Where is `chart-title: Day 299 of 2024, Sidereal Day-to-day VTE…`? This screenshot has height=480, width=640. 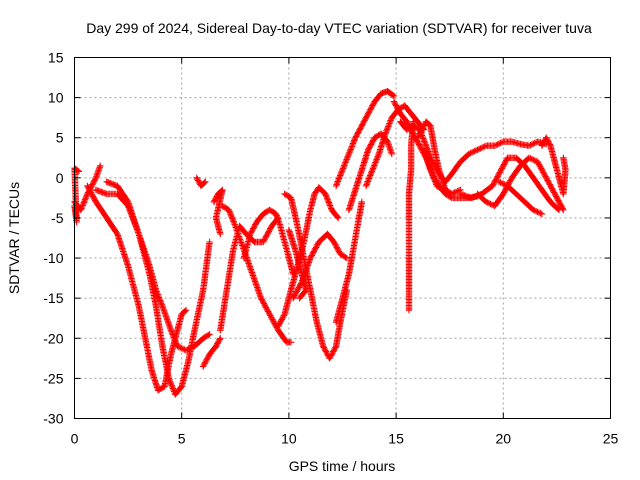 chart-title: Day 299 of 2024, Sidereal Day-to-day VTE… is located at coordinates (339, 28).